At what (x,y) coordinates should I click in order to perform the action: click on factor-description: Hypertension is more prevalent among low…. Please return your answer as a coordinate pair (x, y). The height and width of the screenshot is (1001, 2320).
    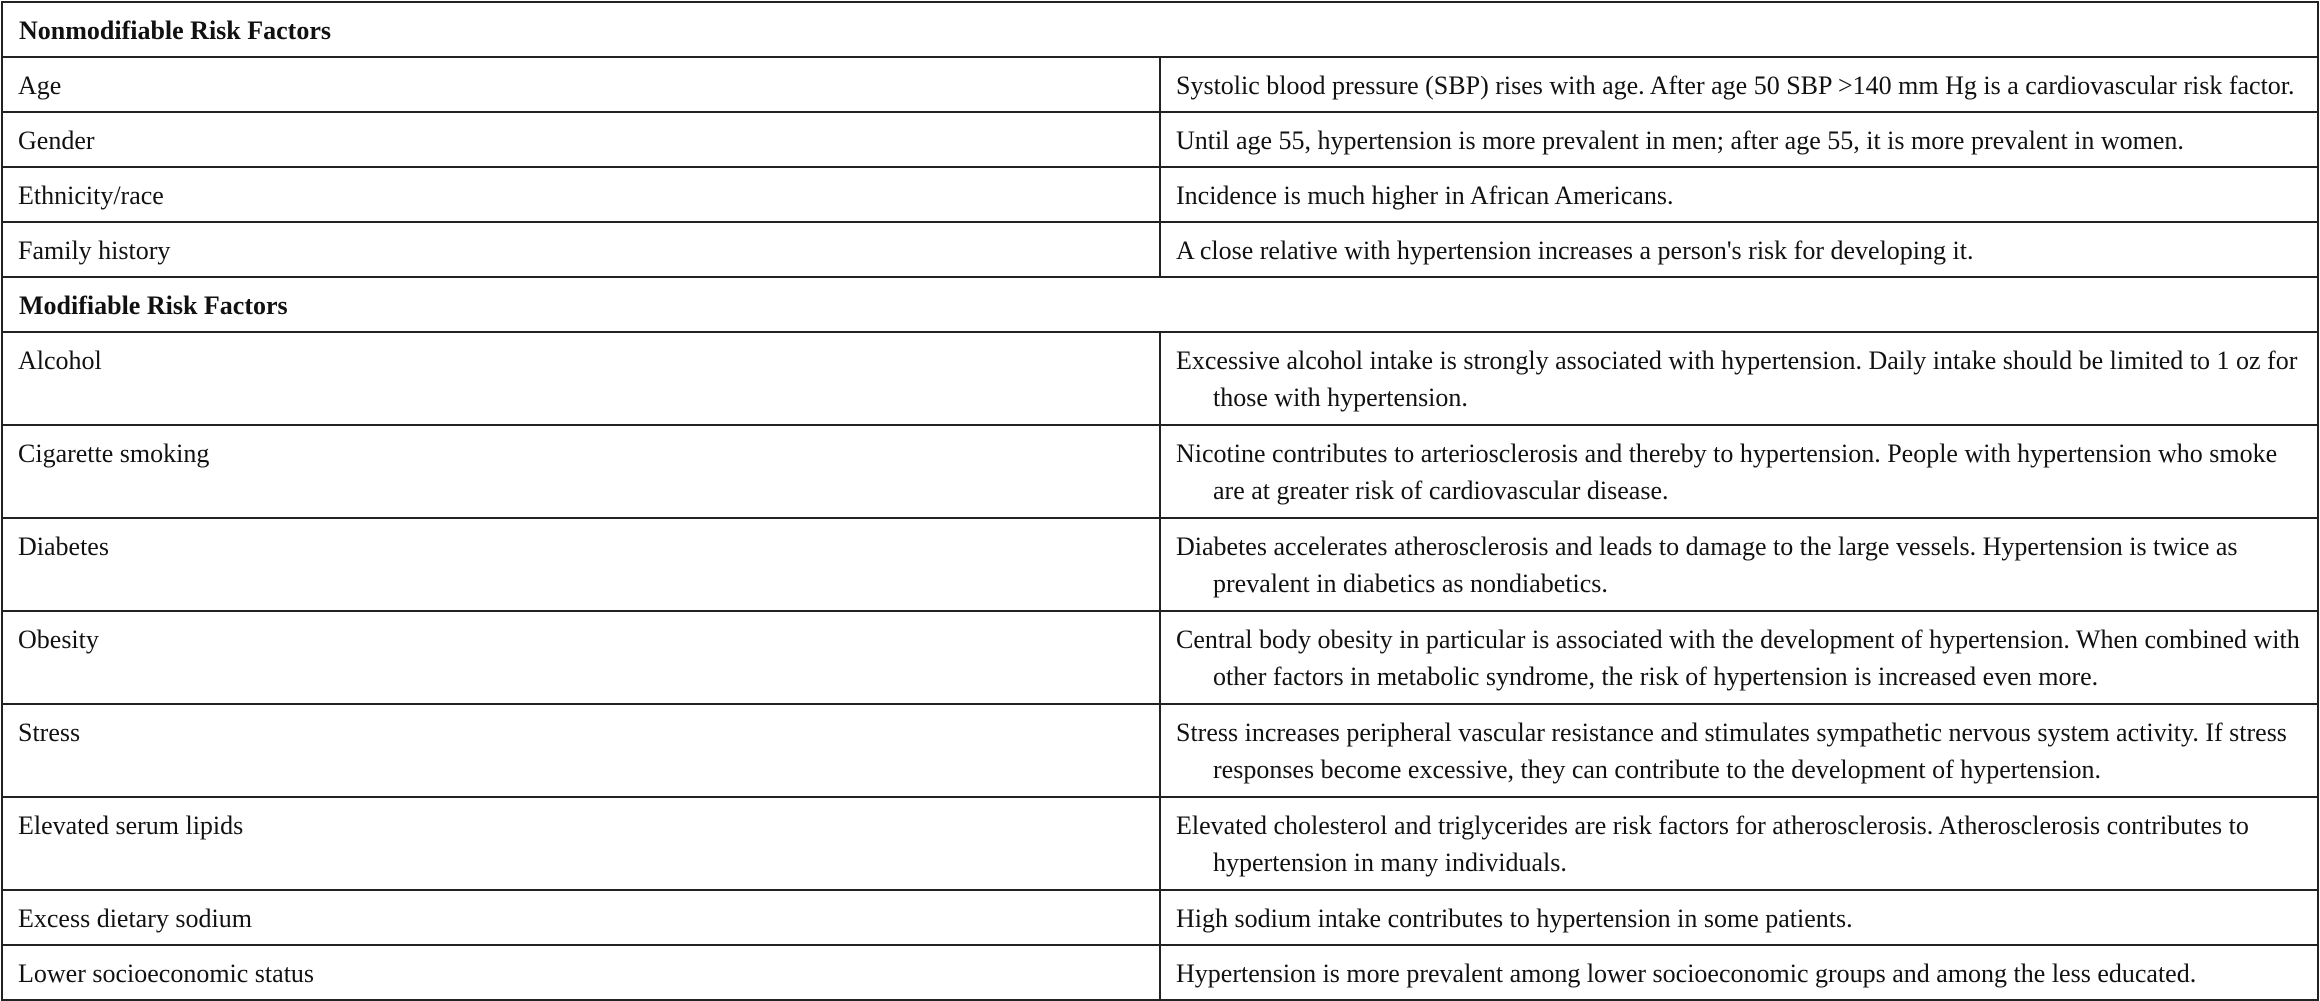
    Looking at the image, I should click on (1739, 972).